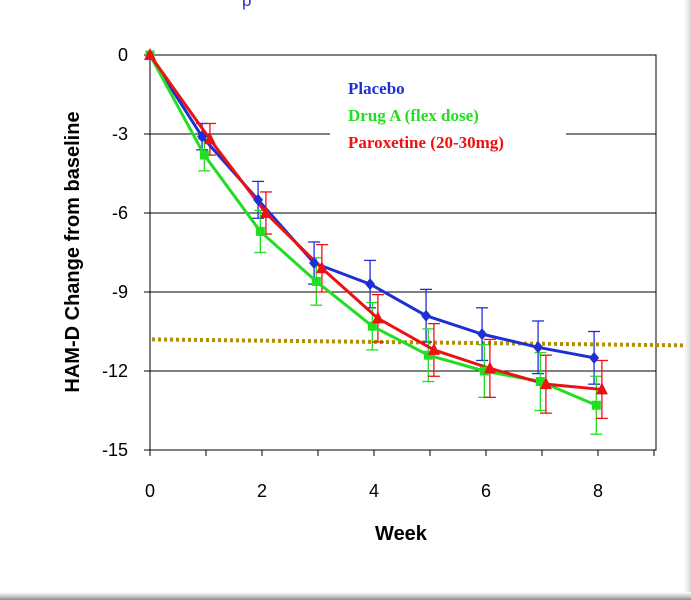 This screenshot has height=600, width=691. I want to click on x-tick-label: 4, so click(374, 491).